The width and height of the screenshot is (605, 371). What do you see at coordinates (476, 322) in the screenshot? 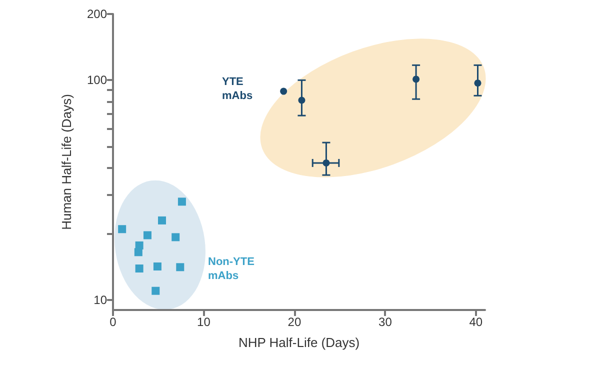
I see `x-tick-label: 40` at bounding box center [476, 322].